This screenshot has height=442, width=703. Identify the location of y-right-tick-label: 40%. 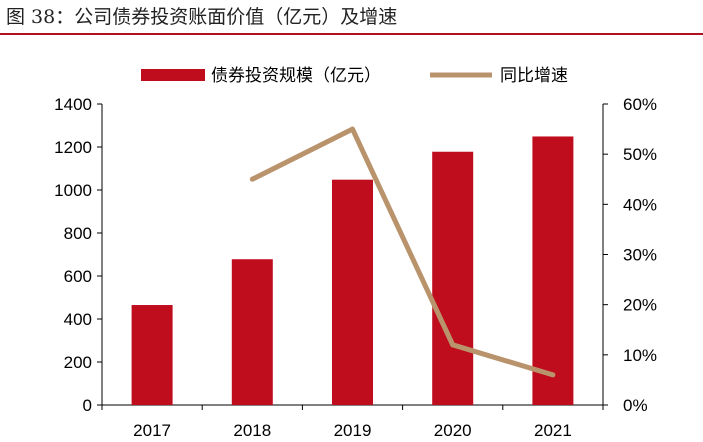
(640, 204).